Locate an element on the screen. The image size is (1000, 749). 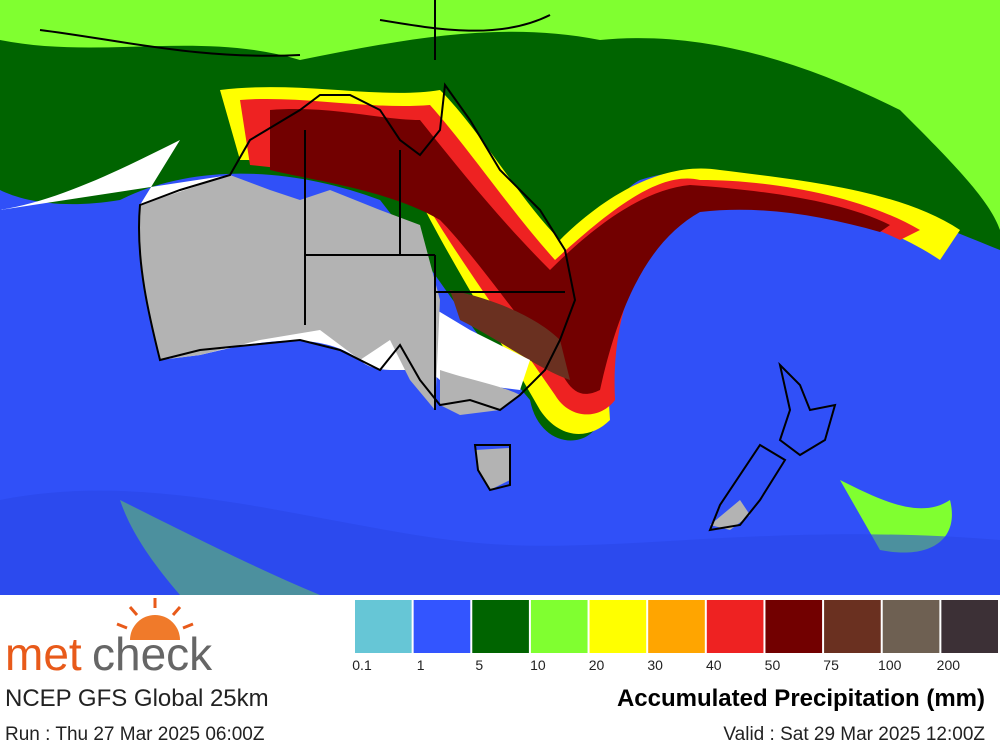
legend-label: 40 is located at coordinates (714, 665).